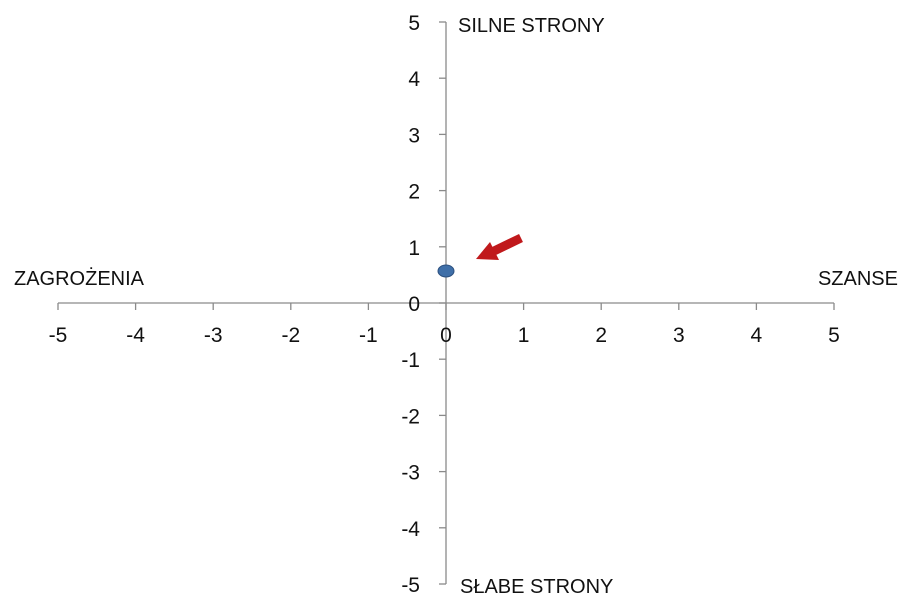 The image size is (903, 599). Describe the element at coordinates (213, 335) in the screenshot. I see `x-tick-label: -3` at that location.